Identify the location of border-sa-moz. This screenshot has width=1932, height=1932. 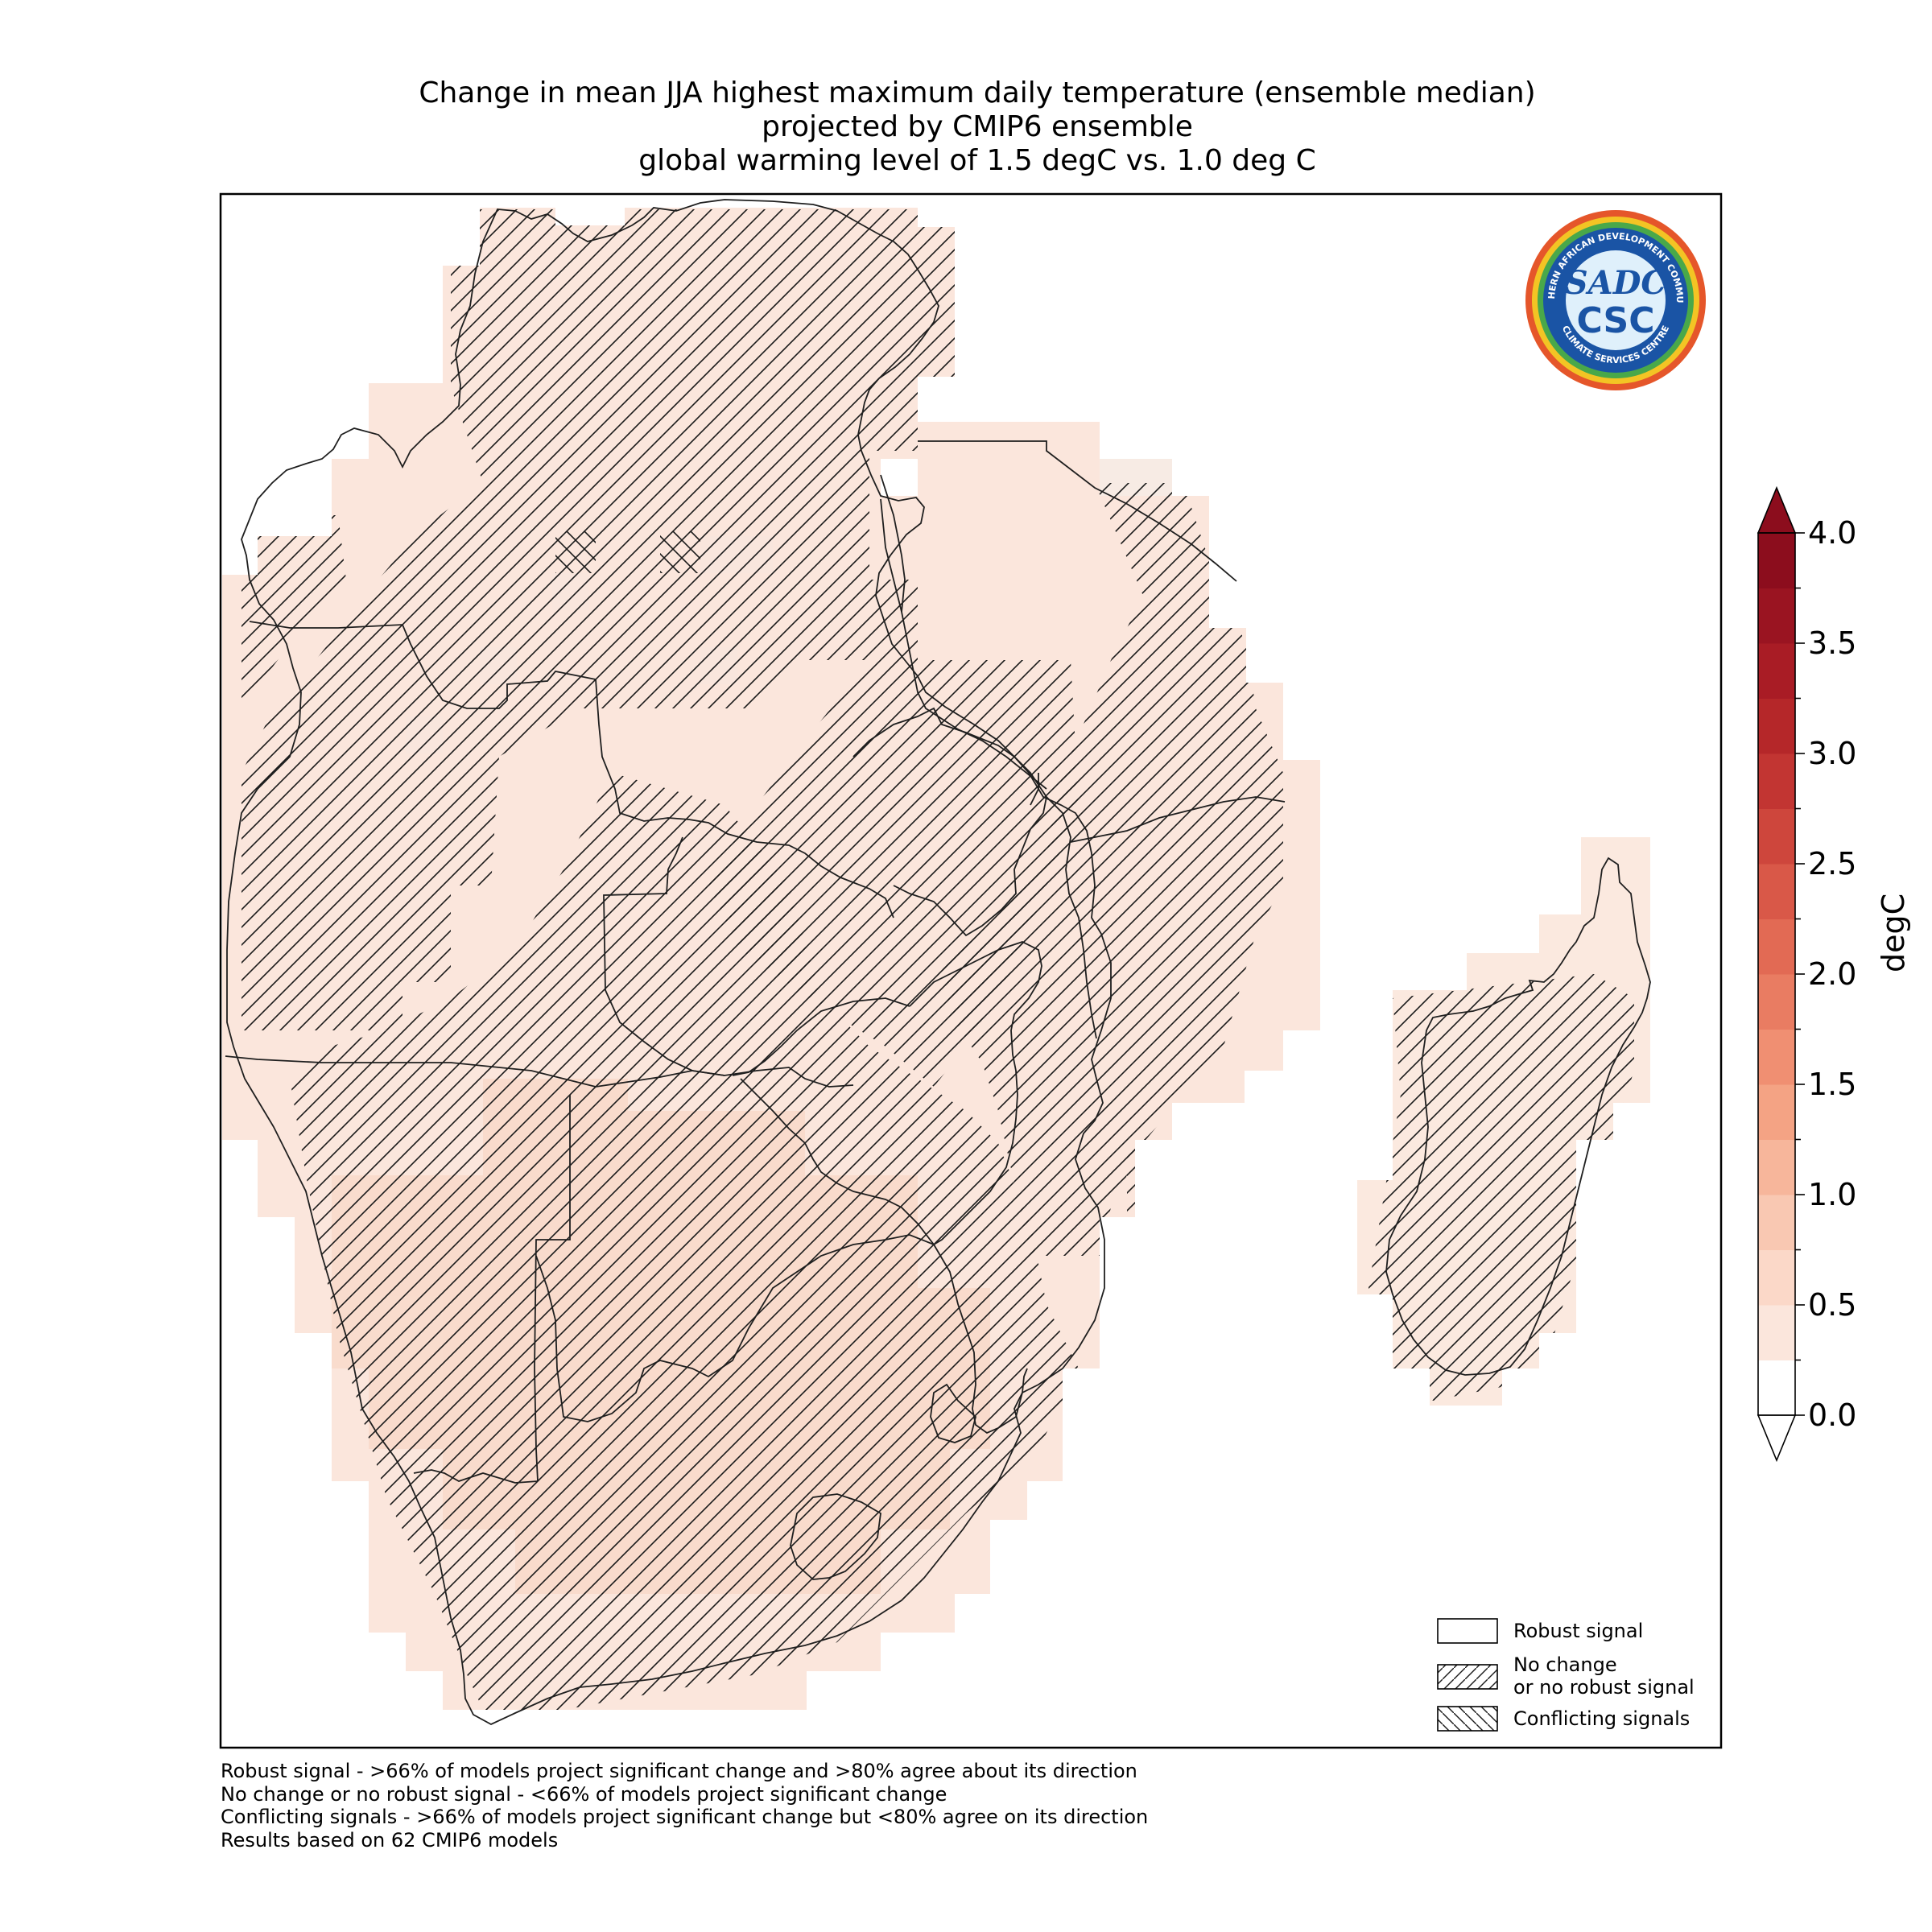
(980, 1339).